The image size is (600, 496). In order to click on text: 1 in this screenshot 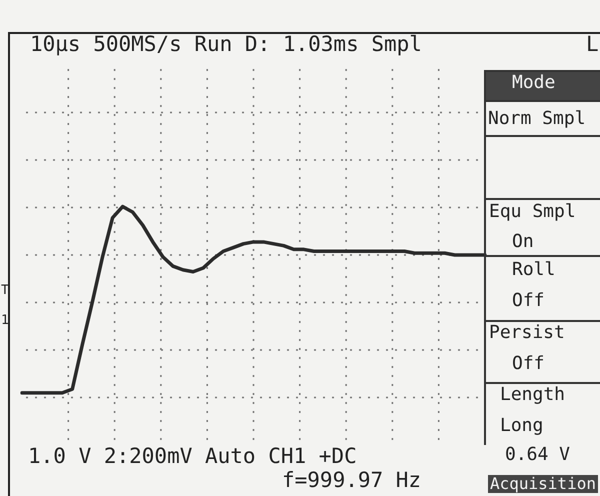, I will do `click(5, 320)`.